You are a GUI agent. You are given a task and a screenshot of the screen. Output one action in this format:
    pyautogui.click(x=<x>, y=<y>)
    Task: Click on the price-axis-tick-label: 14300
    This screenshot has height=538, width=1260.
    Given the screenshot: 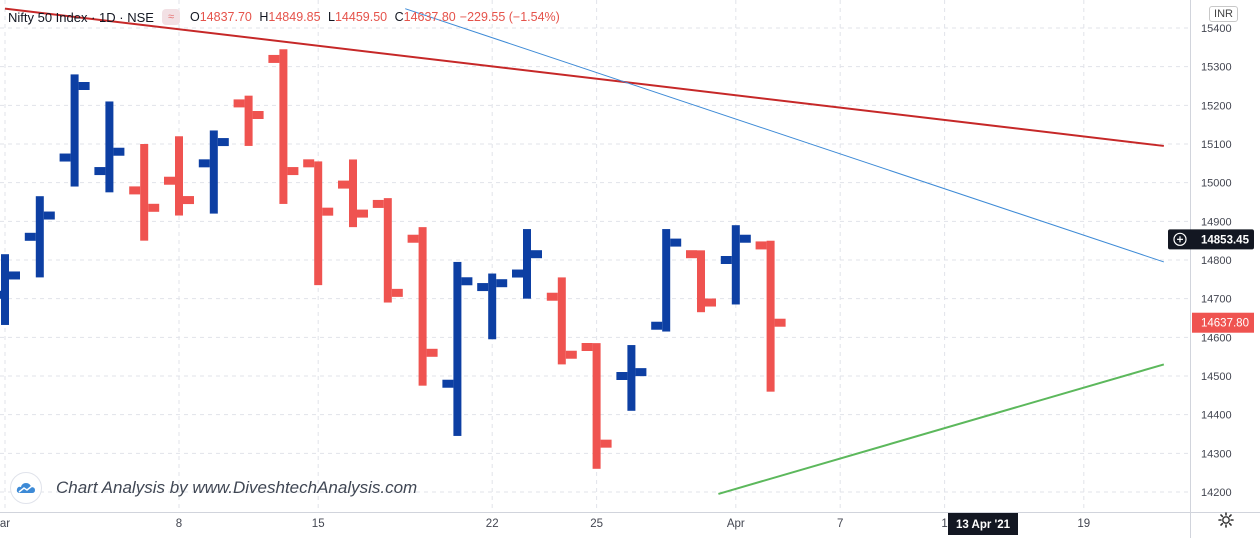 What is the action you would take?
    pyautogui.click(x=1216, y=454)
    